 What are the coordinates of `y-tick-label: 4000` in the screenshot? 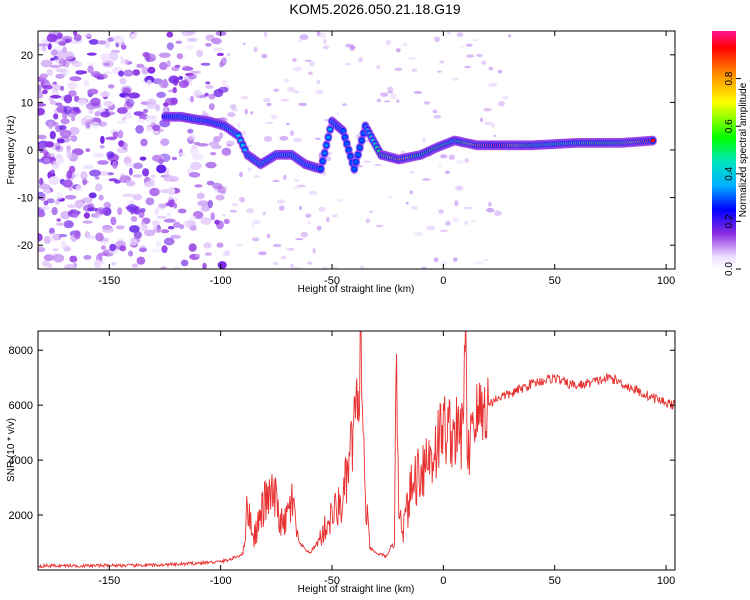 It's located at (21, 461).